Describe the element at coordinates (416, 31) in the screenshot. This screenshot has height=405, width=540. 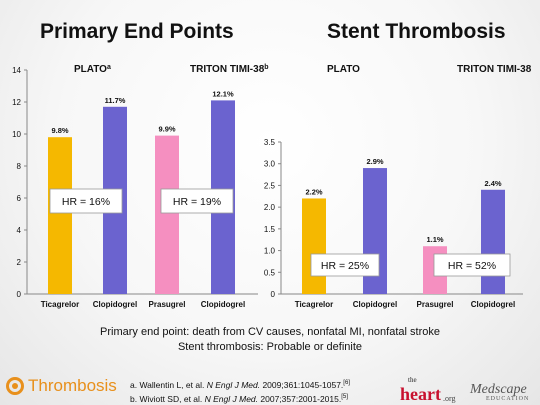
I see `right-chart-title: Stent Thrombosis` at that location.